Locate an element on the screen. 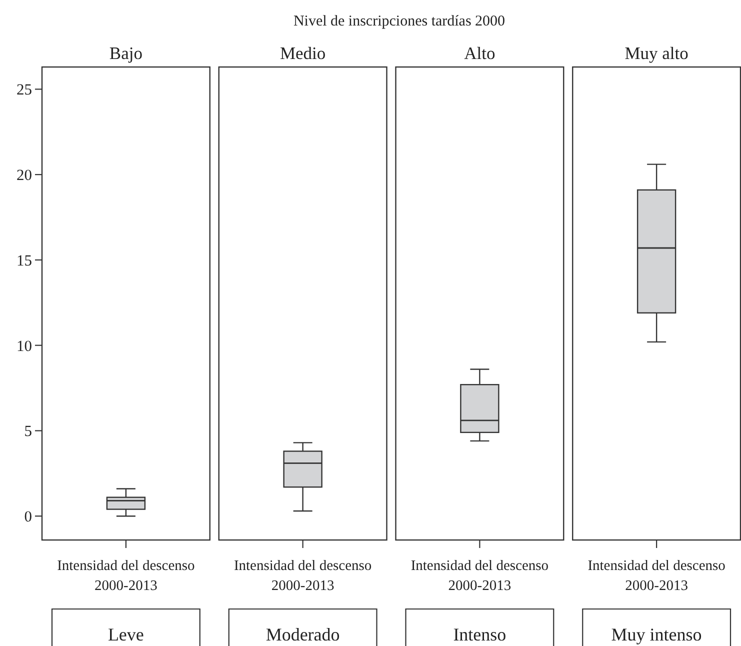 The width and height of the screenshot is (741, 646). y-tick-label: 25 is located at coordinates (24, 90).